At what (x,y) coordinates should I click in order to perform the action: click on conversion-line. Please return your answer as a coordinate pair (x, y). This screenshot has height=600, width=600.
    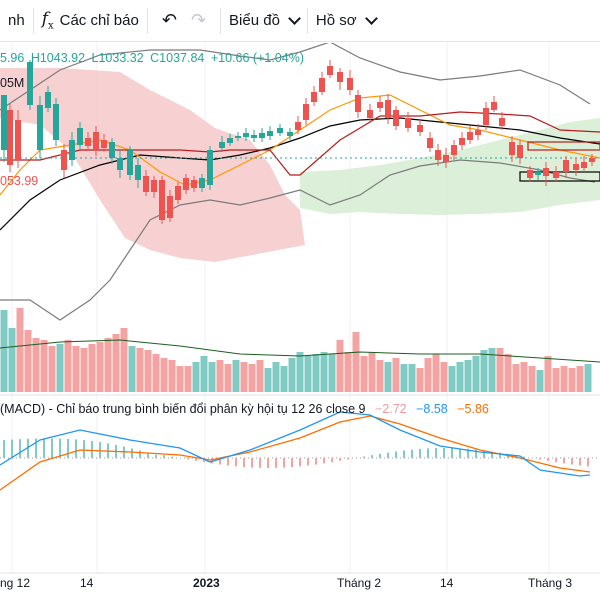
    Looking at the image, I should click on (300, 143).